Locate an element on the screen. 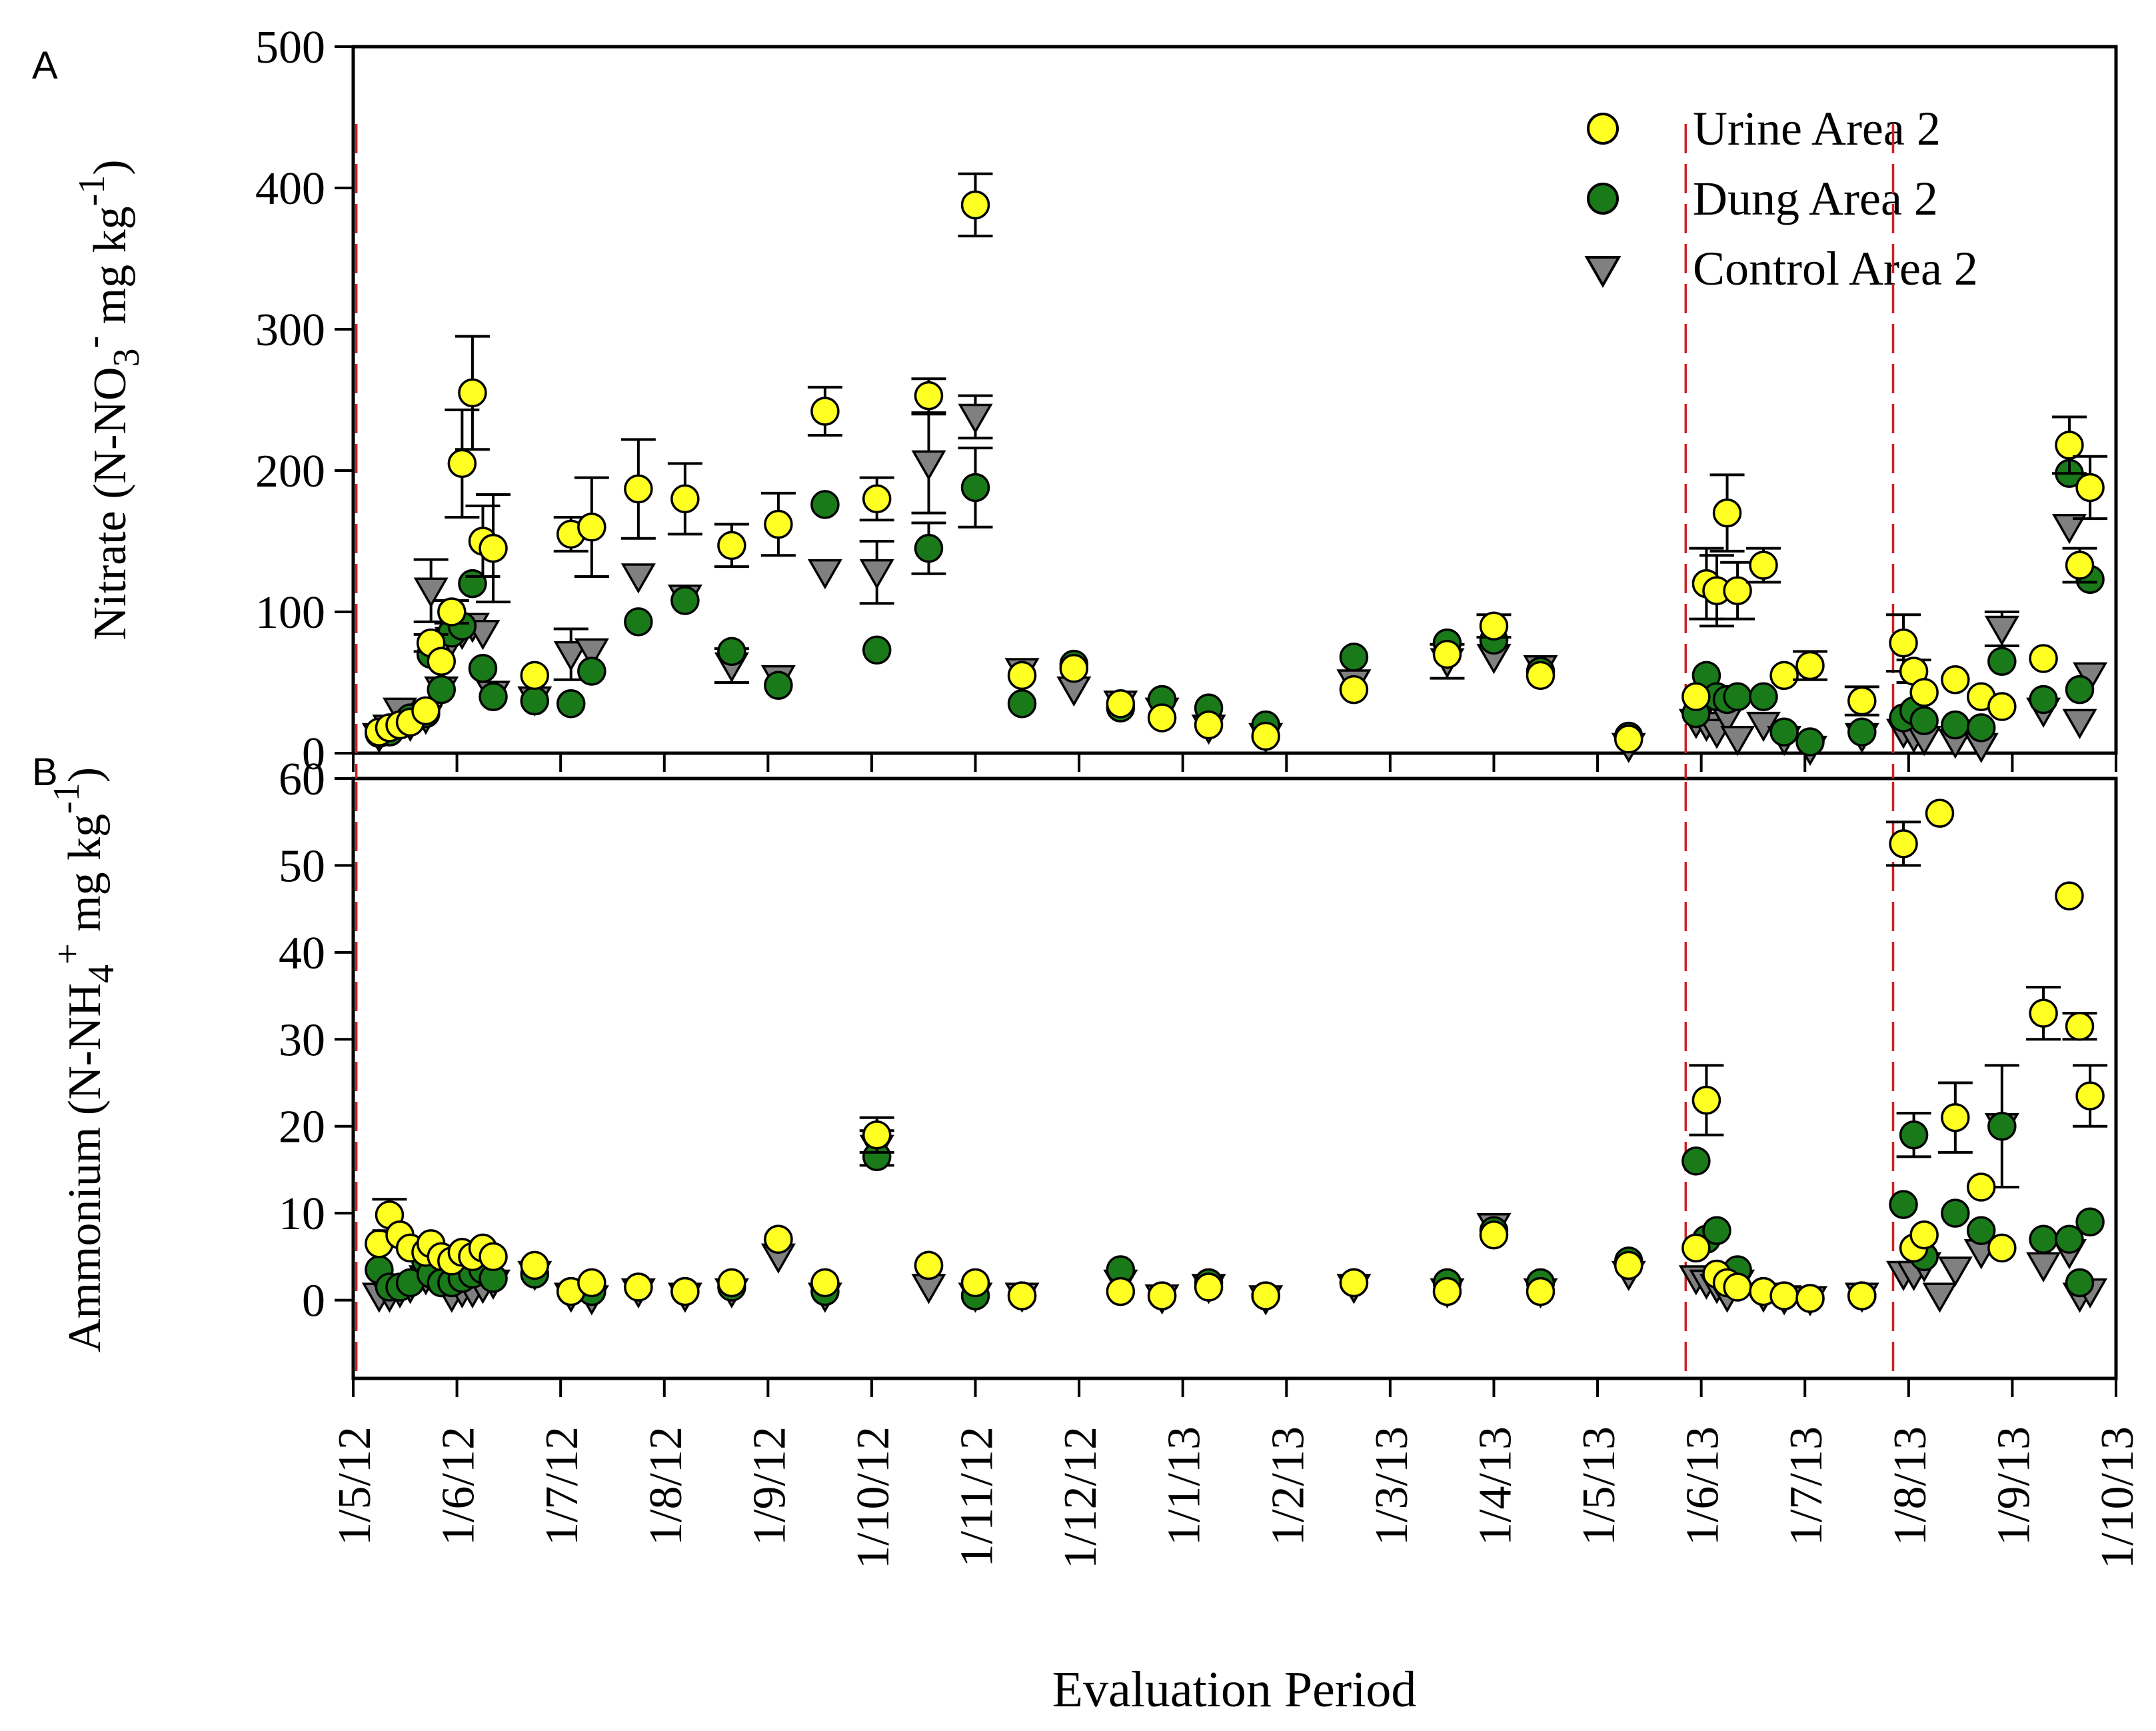 This screenshot has width=2156, height=1731. x-axis-title: Evaluation Period is located at coordinates (1234, 1690).